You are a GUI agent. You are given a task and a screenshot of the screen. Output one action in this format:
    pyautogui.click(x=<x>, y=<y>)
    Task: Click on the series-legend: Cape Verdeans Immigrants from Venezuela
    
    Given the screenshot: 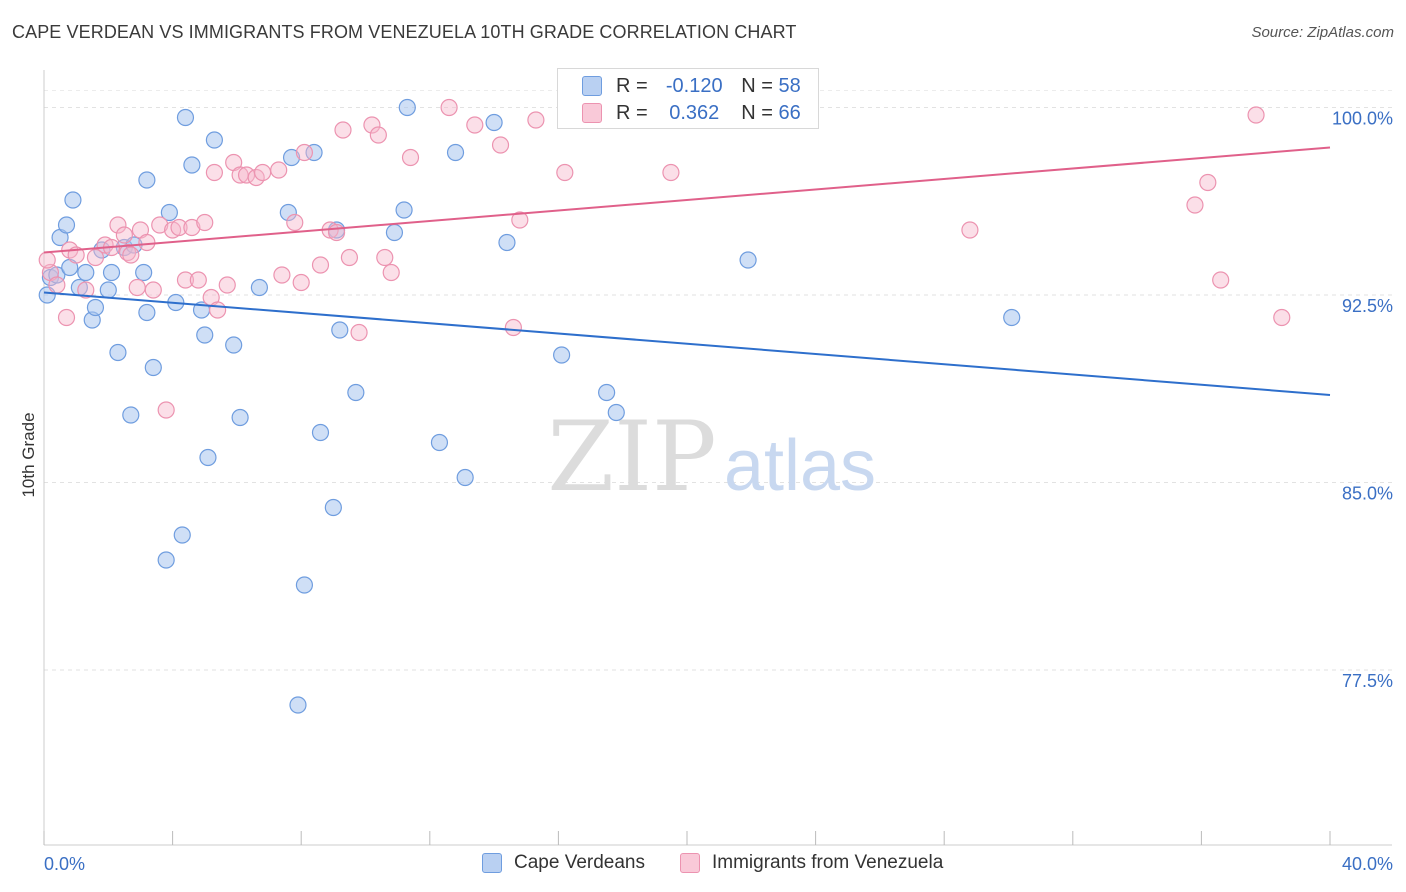 What is the action you would take?
    pyautogui.click(x=703, y=865)
    